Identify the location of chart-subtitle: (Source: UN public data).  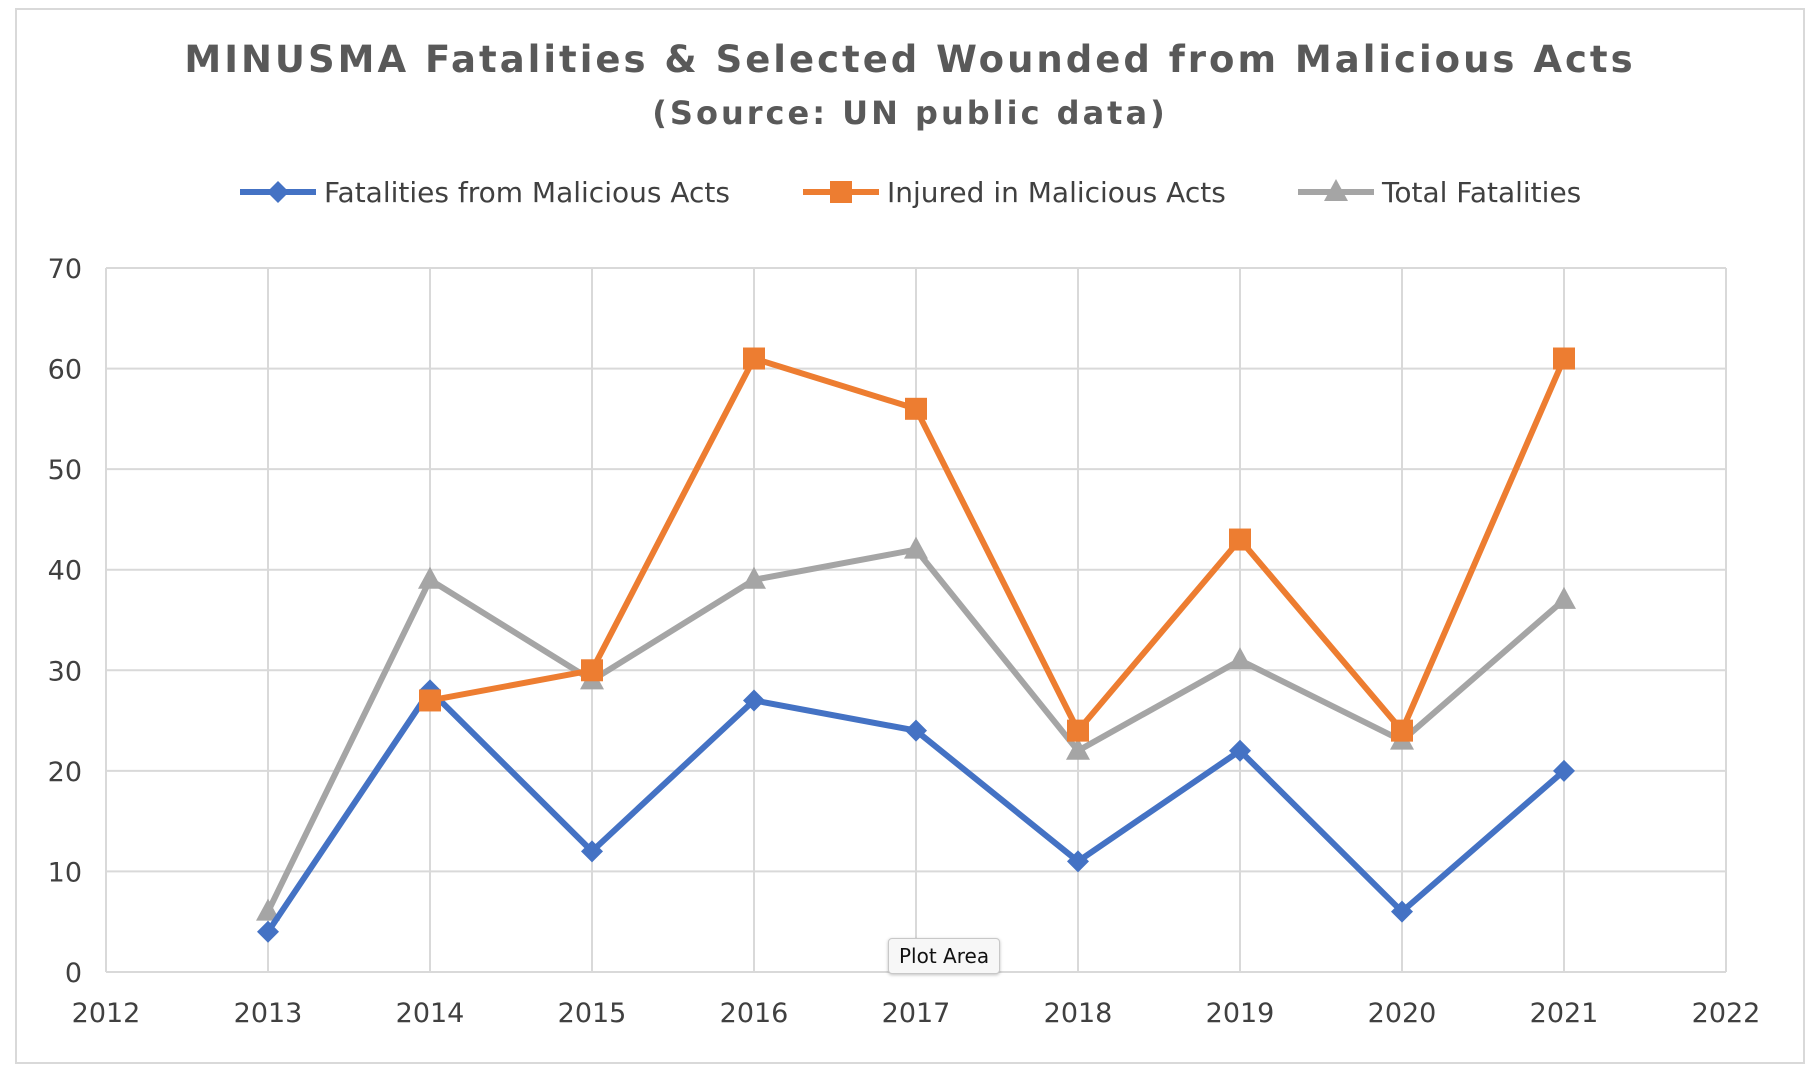
(909, 113).